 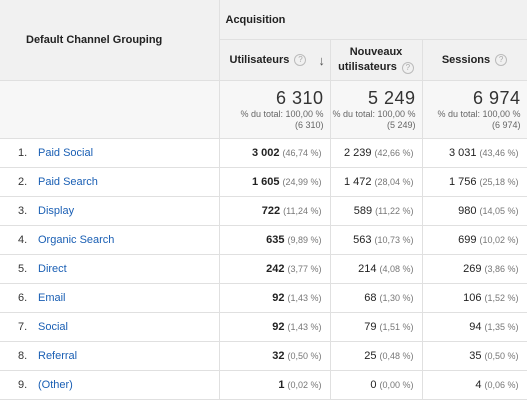 What do you see at coordinates (501, 385) in the screenshot?
I see `sessions-percent: (0,06 %)` at bounding box center [501, 385].